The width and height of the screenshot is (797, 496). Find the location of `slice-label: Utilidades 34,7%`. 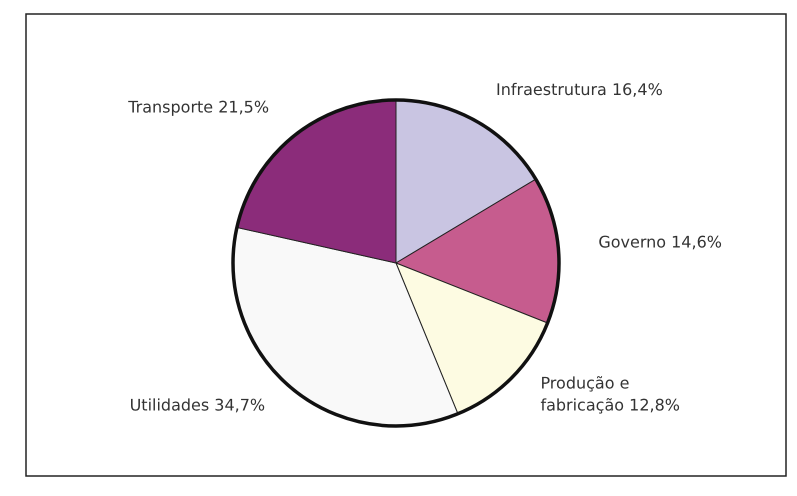

slice-label: Utilidades 34,7% is located at coordinates (198, 405).